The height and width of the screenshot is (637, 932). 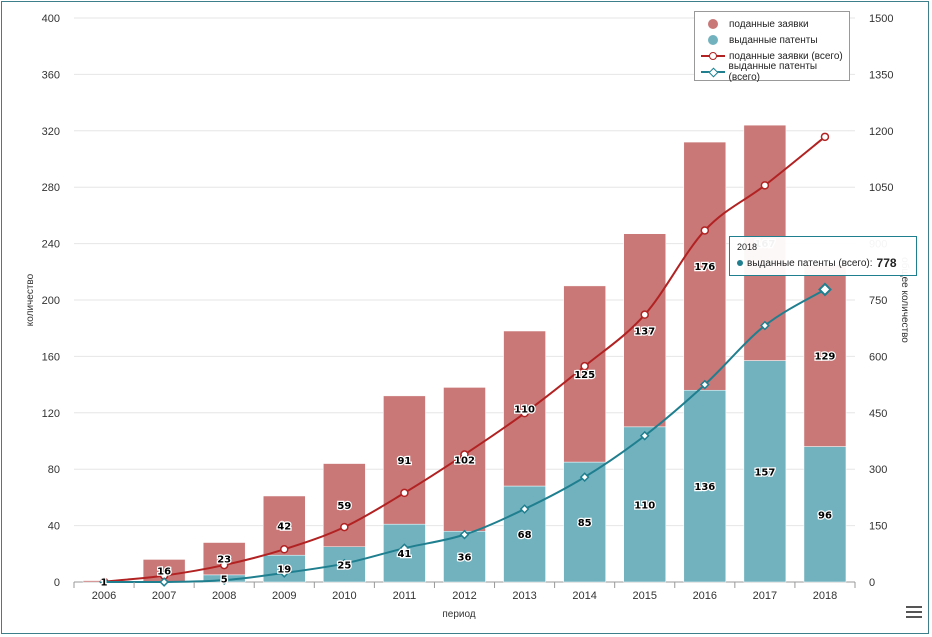 I want to click on data-label-patents: 157, so click(x=764, y=472).